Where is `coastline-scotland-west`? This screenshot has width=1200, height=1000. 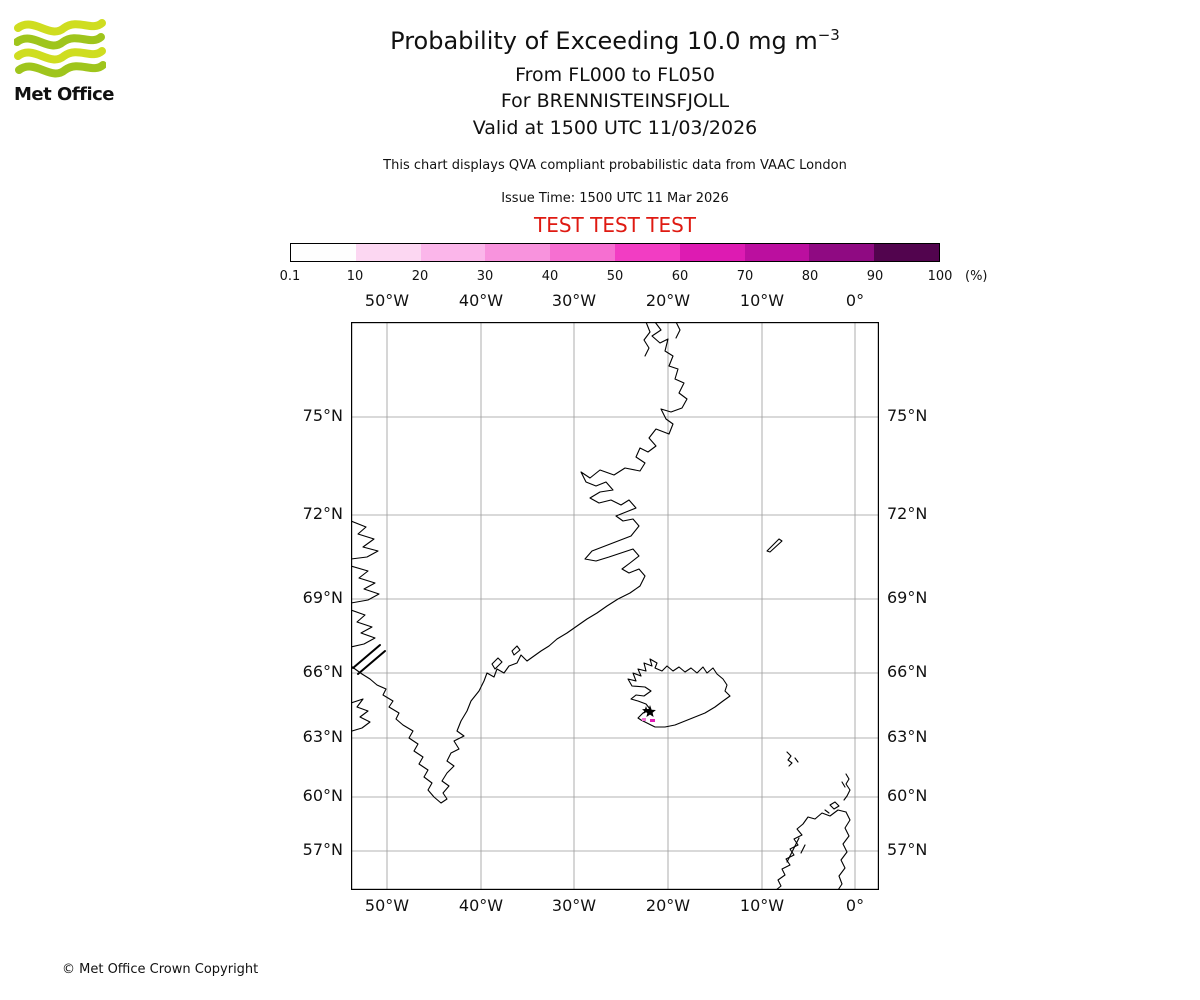
coastline-scotland-west is located at coordinates (811, 849).